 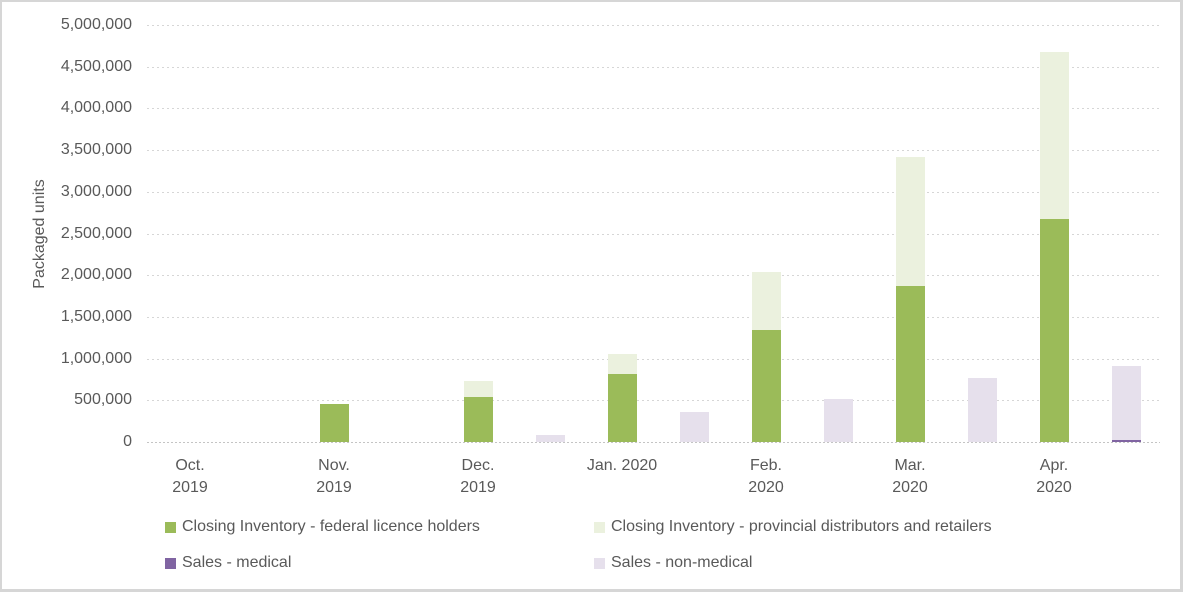 I want to click on y-axis-title: Packaged units, so click(x=39, y=233).